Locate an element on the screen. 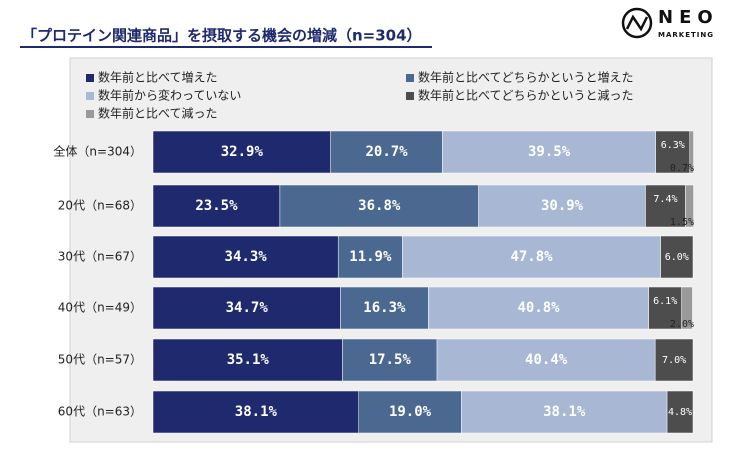 The height and width of the screenshot is (469, 736). value-label: 20.7% is located at coordinates (386, 152).